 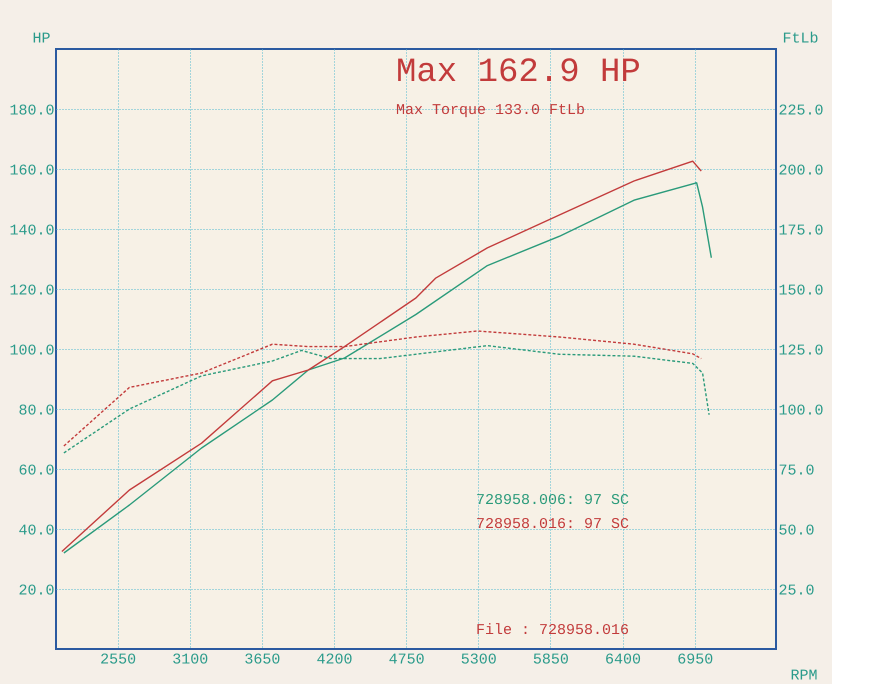 I want to click on y-tick-label: 100.0, so click(x=31, y=351).